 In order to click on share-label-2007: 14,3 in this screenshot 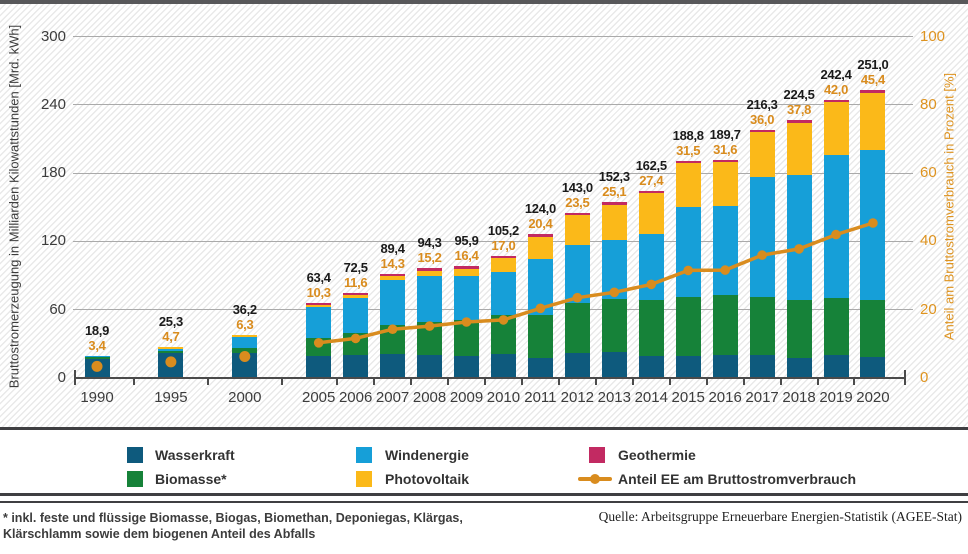, I will do `click(392, 263)`.